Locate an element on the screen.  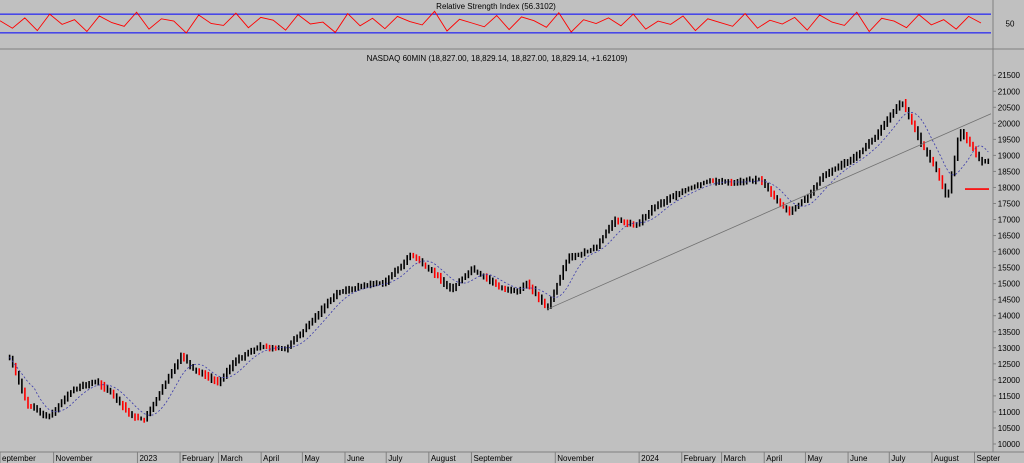
y-axis-tick-label: 13000 is located at coordinates (1009, 348).